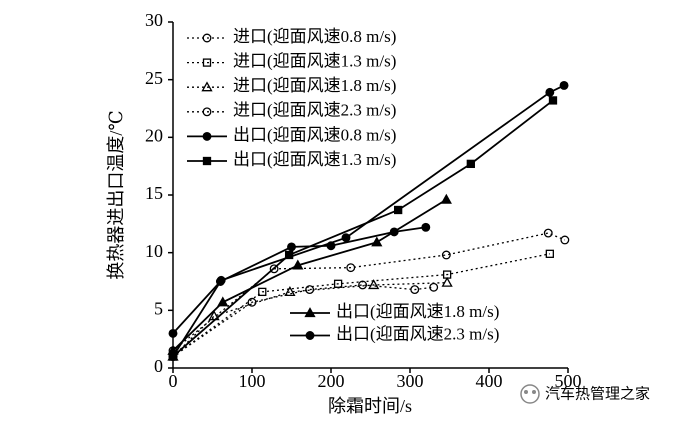 This screenshot has height=424, width=690. I want to click on y-tick-label: 15, so click(154, 193).